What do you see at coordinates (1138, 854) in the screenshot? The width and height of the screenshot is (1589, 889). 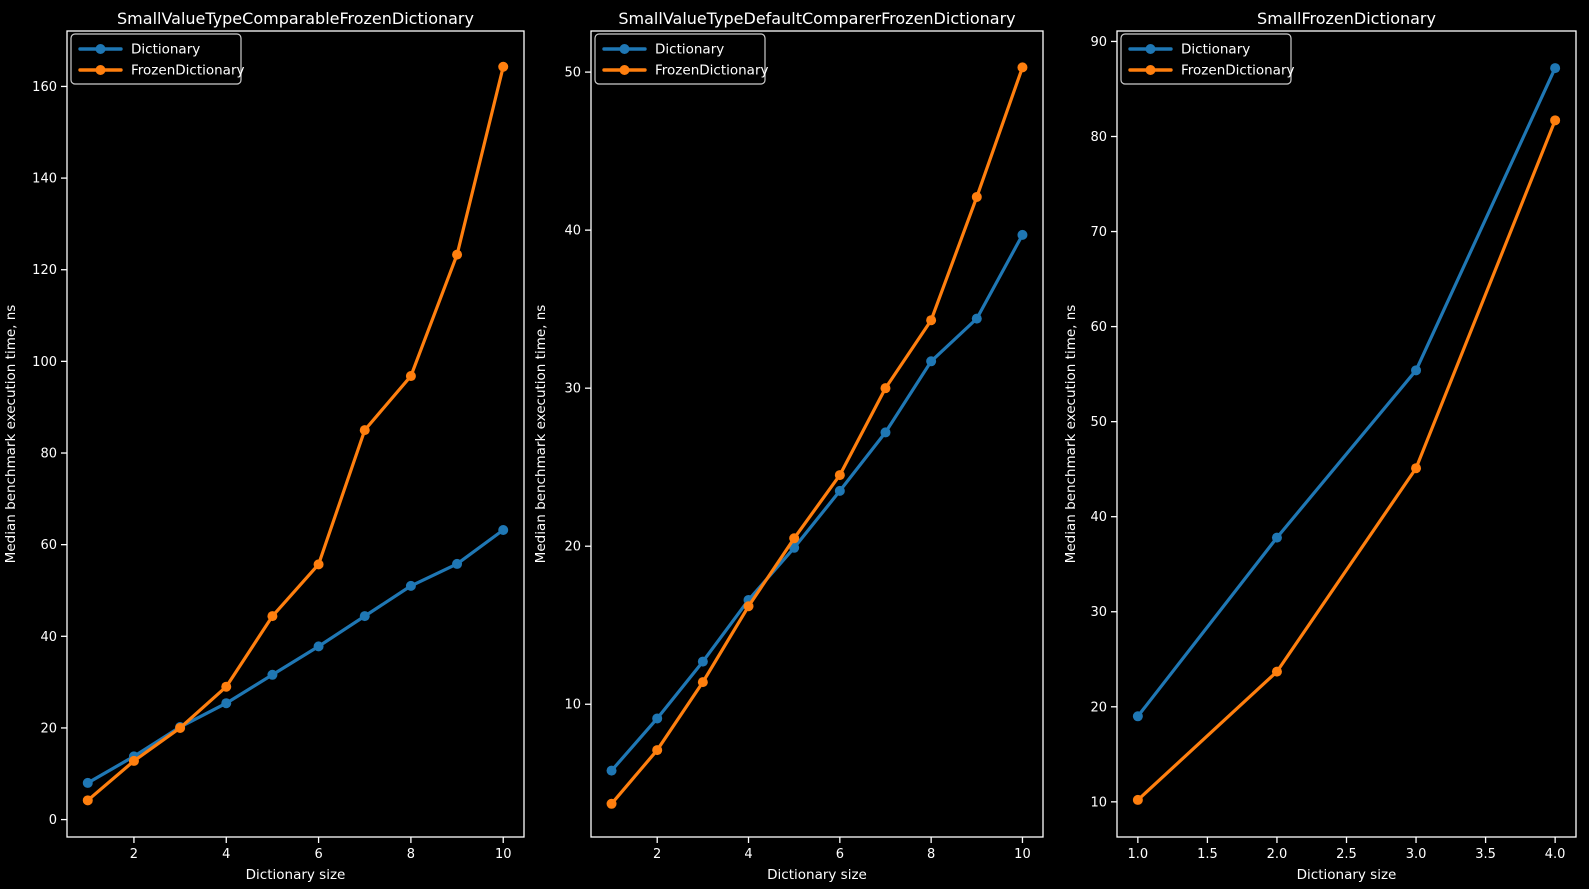 I see `x-tick-label: 1.0` at bounding box center [1138, 854].